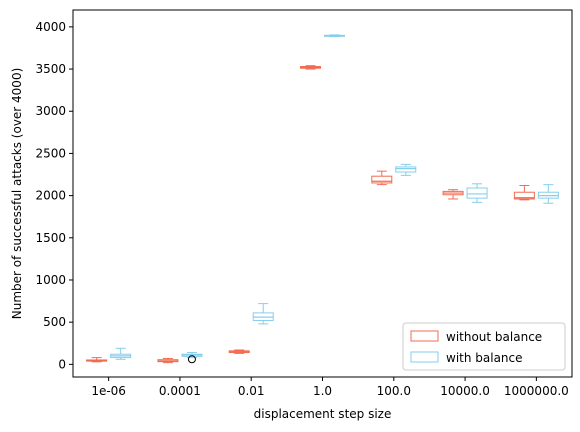 Image resolution: width=580 pixels, height=432 pixels. What do you see at coordinates (50, 27) in the screenshot?
I see `y-tick-label: 4000` at bounding box center [50, 27].